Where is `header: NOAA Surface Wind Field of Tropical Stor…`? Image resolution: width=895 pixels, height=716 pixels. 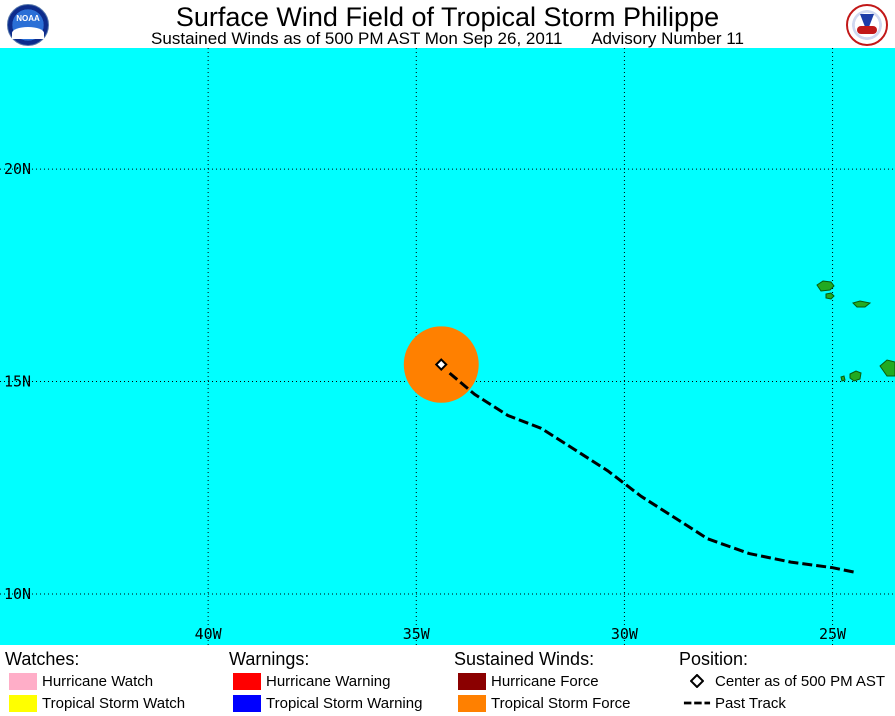
header: NOAA Surface Wind Field of Tropical Stor… is located at coordinates (447, 24).